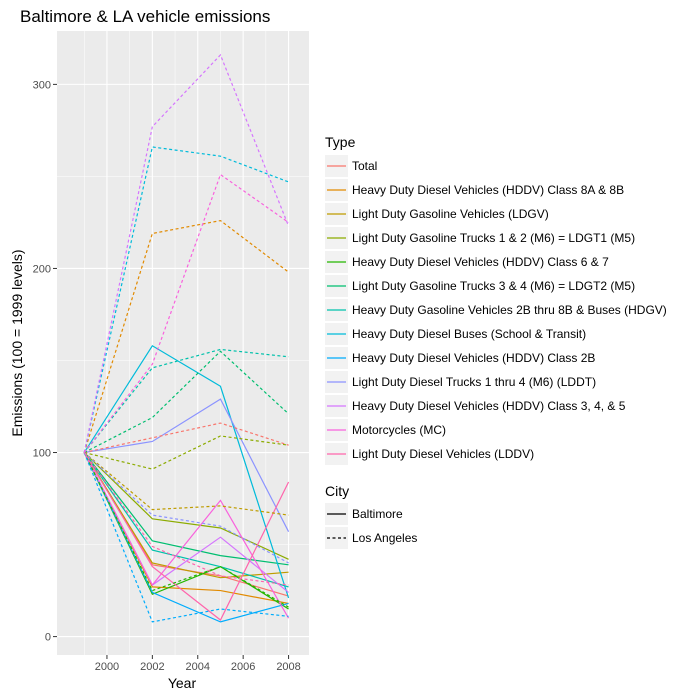  I want to click on y-tick-label: 200, so click(42, 269).